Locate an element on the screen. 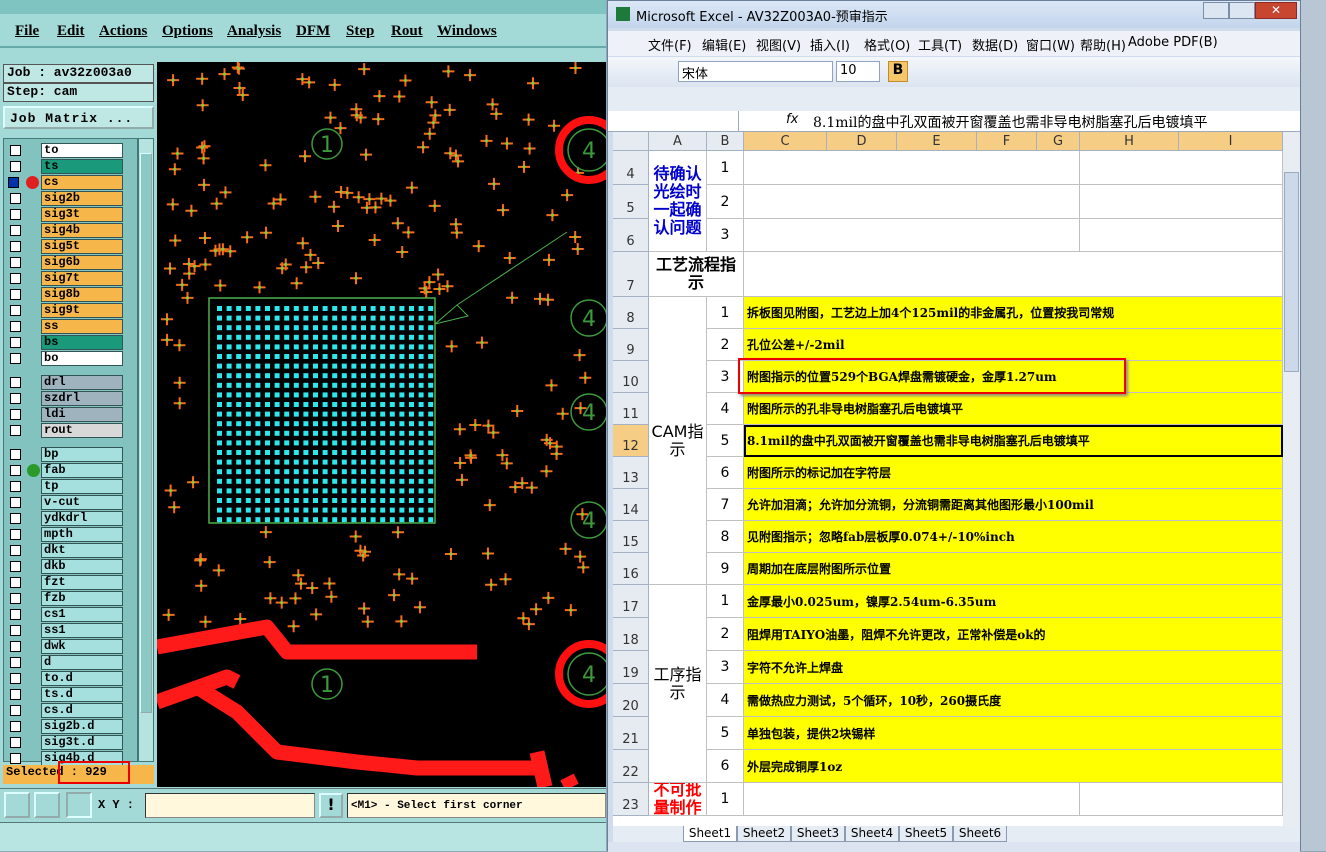 Image resolution: width=1326 pixels, height=852 pixels. layer-name: to is located at coordinates (82, 150).